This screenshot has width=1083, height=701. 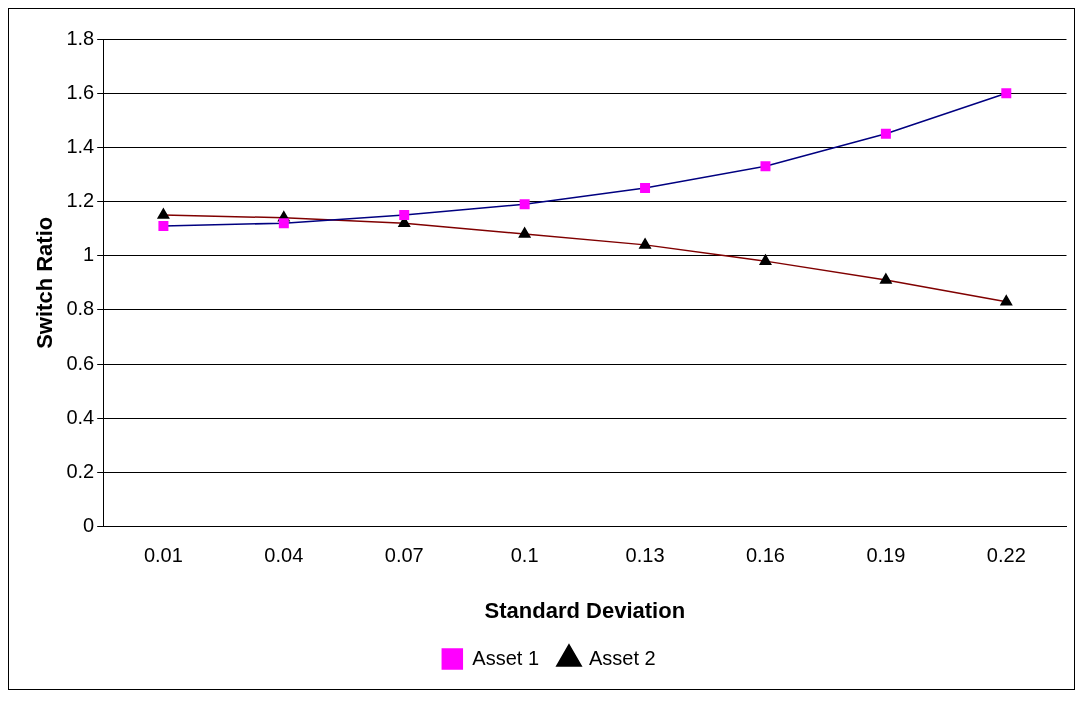 What do you see at coordinates (524, 555) in the screenshot?
I see `x-tick-label: 0.1` at bounding box center [524, 555].